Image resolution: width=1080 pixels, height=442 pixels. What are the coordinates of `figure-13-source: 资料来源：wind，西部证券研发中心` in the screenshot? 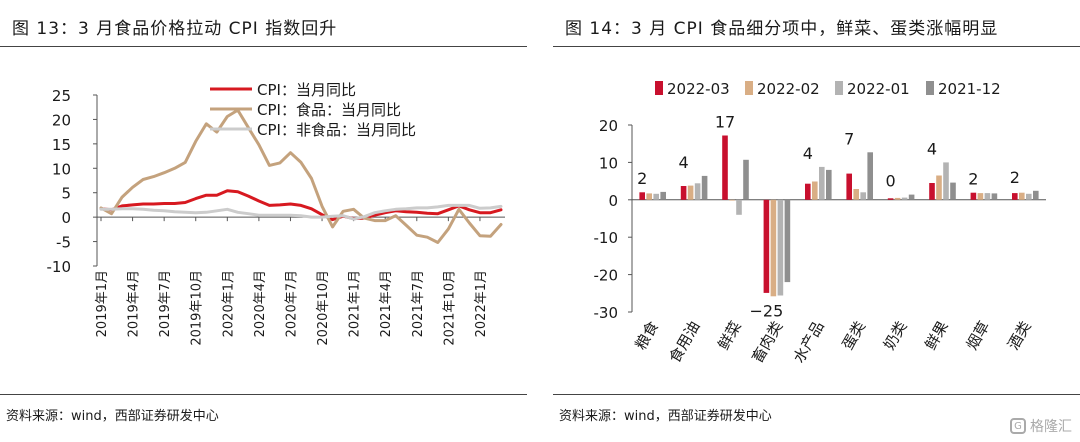 It's located at (112, 416).